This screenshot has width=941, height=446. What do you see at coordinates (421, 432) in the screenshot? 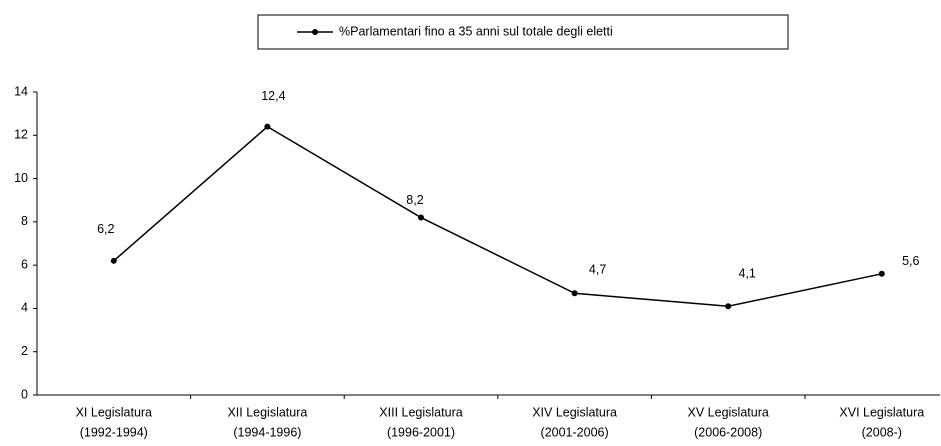
I see `x-tick-label: (1996-2001)` at bounding box center [421, 432].